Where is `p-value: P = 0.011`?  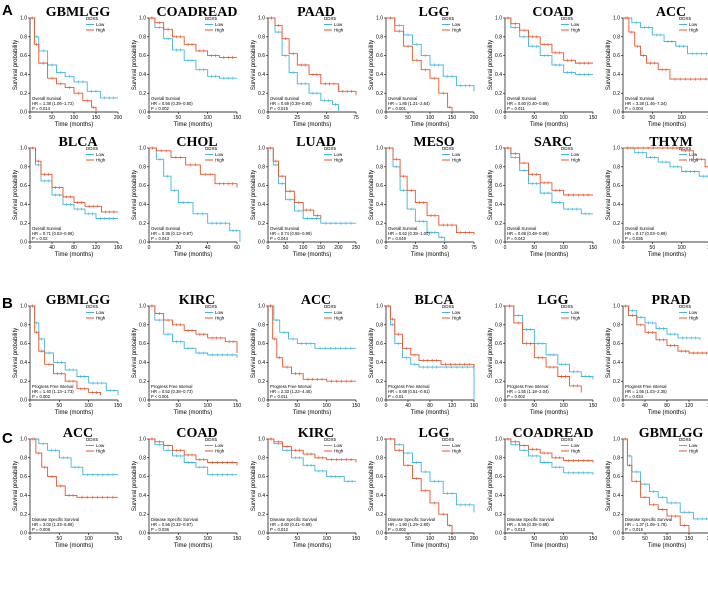
p-value: P = 0.011 is located at coordinates (279, 396).